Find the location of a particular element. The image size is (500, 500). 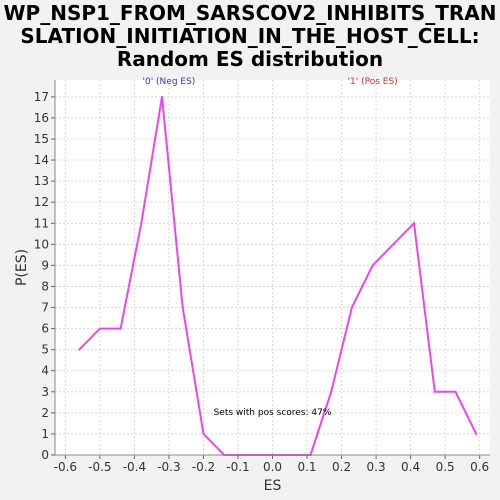

x-tick-label: 0.6 is located at coordinates (479, 467).